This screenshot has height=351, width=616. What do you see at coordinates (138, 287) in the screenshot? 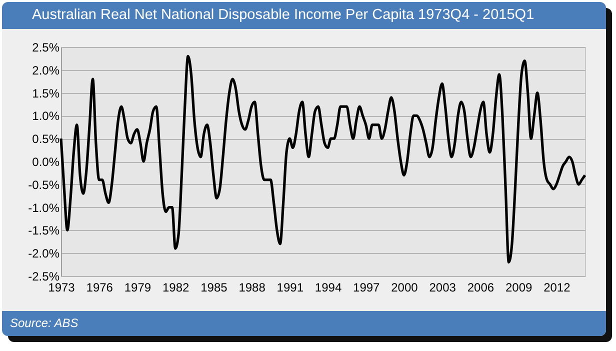
I see `x-tick-label: 1979` at bounding box center [138, 287].